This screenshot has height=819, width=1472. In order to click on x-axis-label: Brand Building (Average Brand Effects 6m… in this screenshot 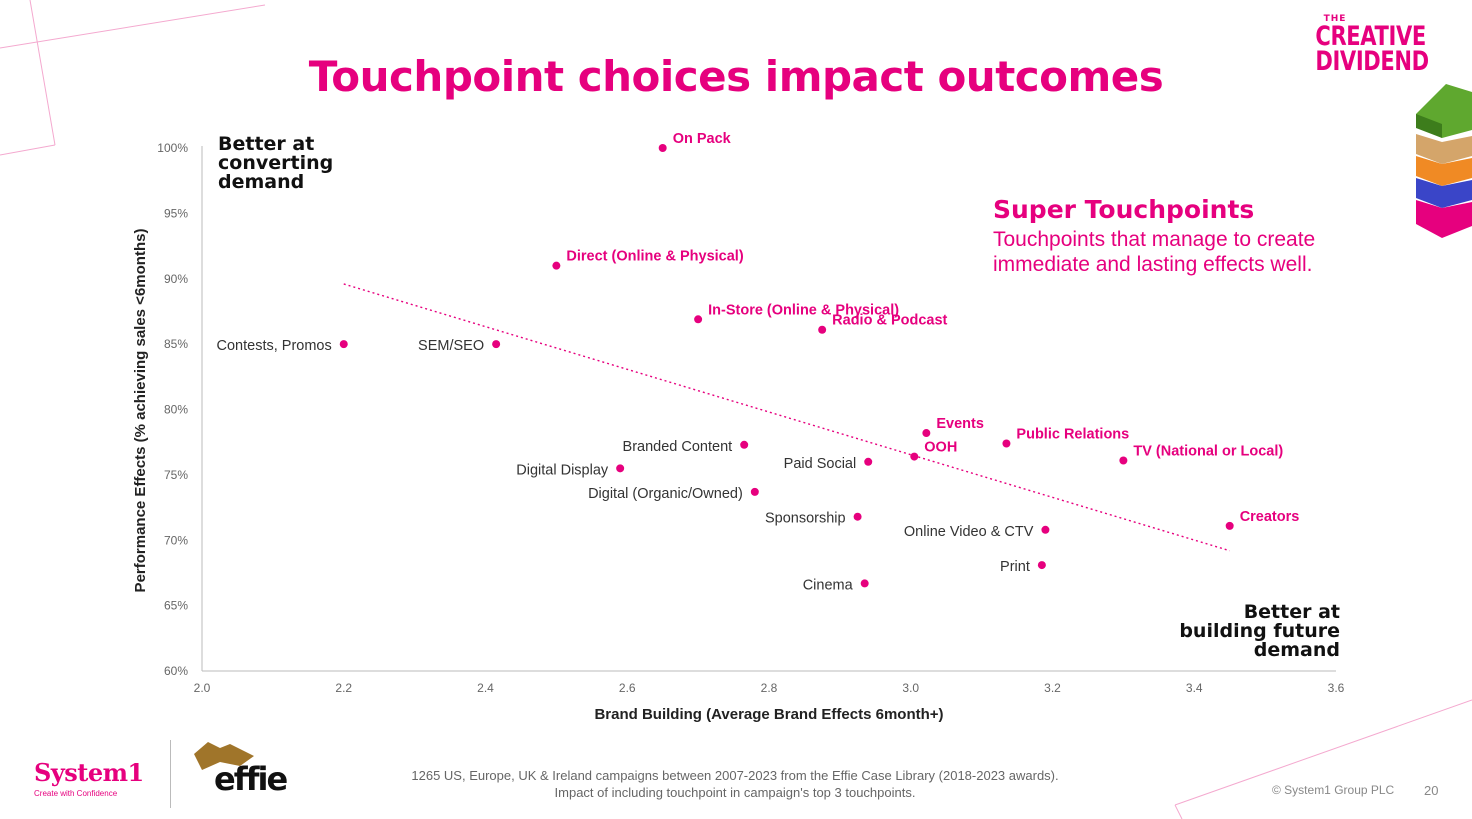, I will do `click(768, 714)`.